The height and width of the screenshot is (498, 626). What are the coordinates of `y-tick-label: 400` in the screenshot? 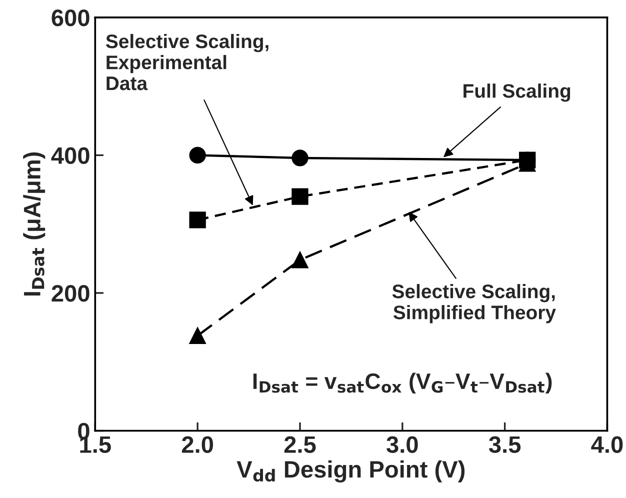 It's located at (70, 155).